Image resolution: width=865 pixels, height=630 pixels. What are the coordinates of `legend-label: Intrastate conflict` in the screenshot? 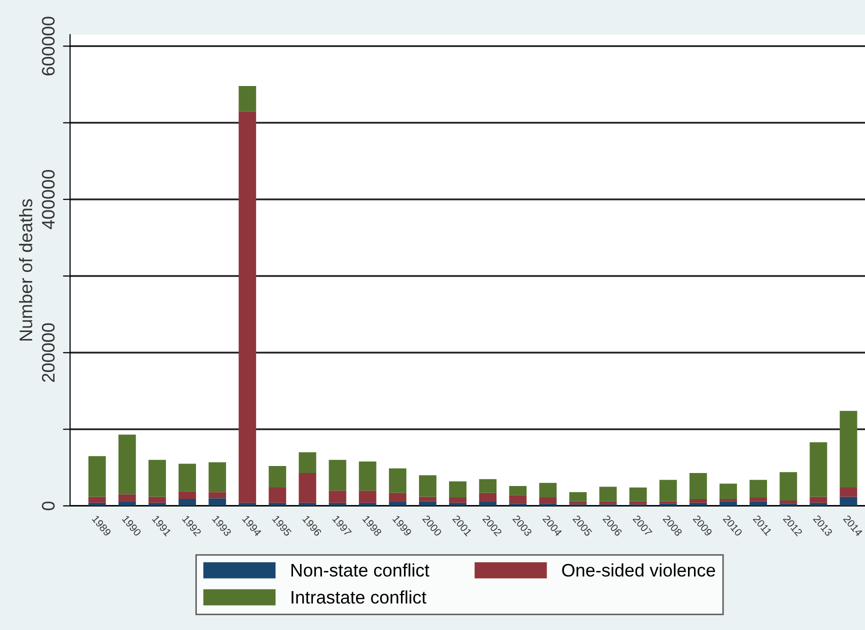 It's located at (359, 597).